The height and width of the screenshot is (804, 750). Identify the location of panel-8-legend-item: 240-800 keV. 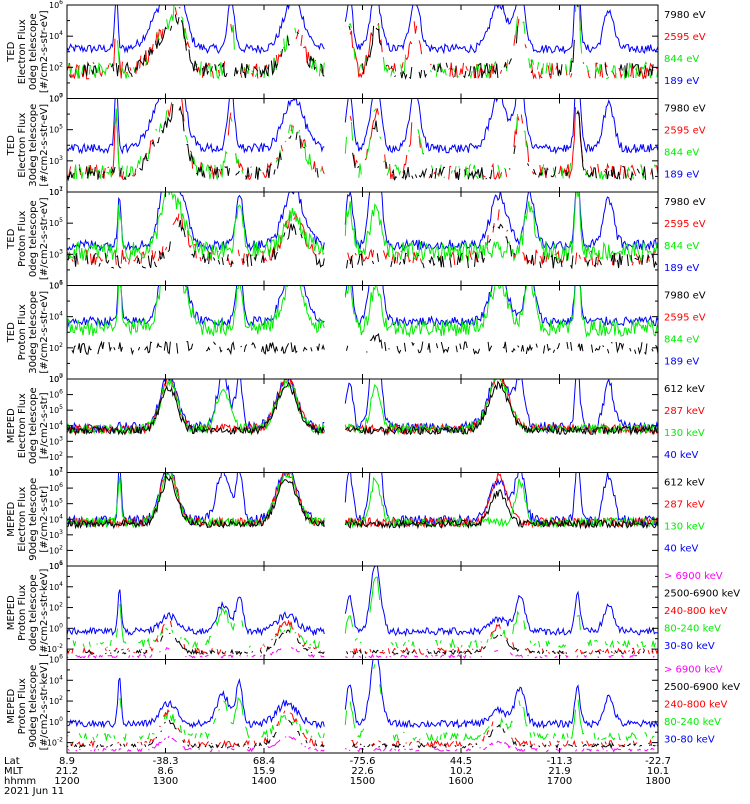
(696, 705).